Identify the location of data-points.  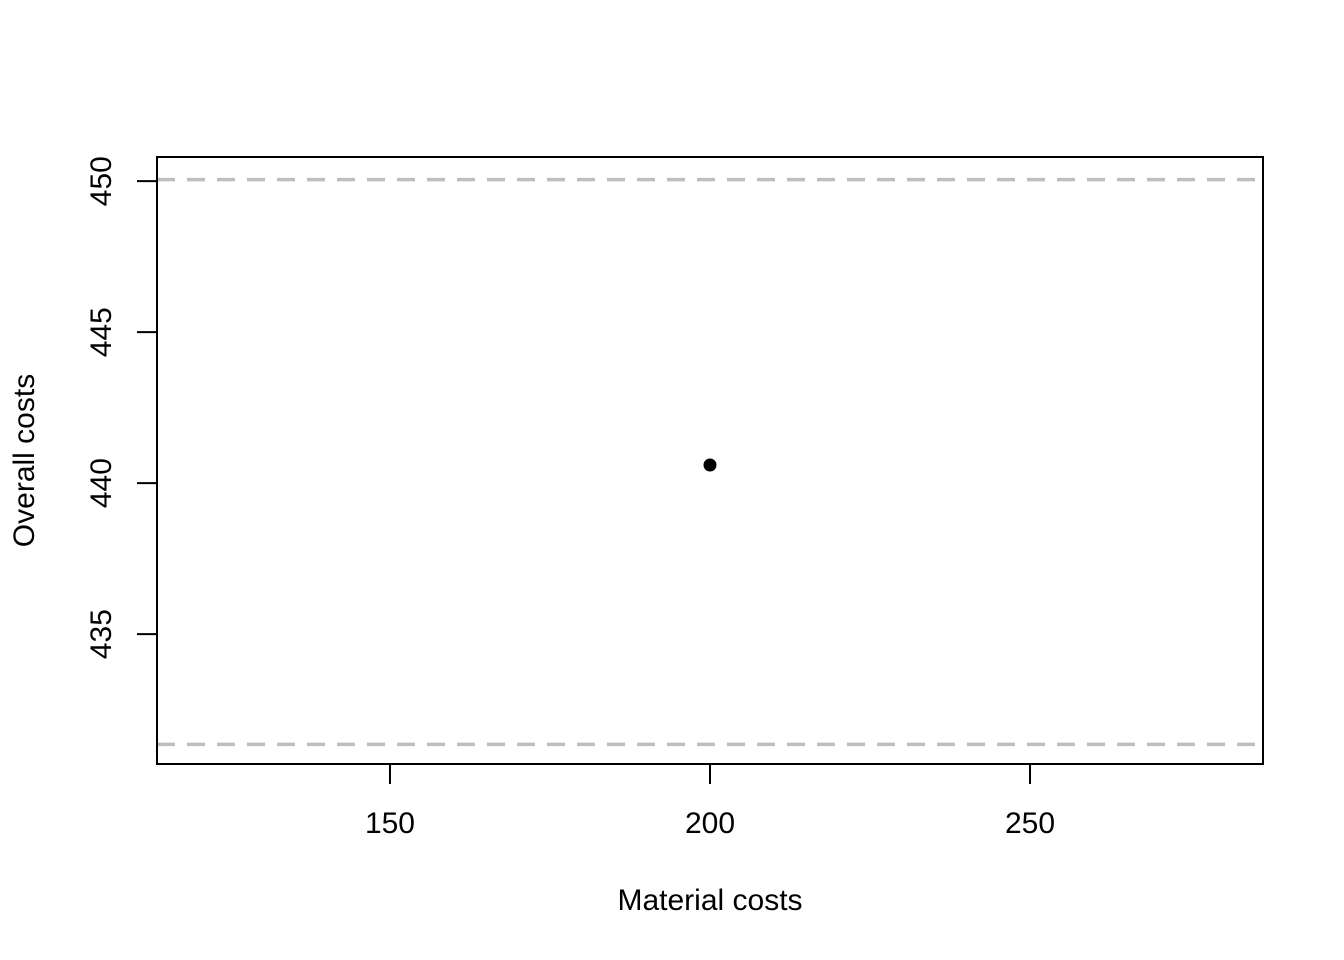
(710, 465).